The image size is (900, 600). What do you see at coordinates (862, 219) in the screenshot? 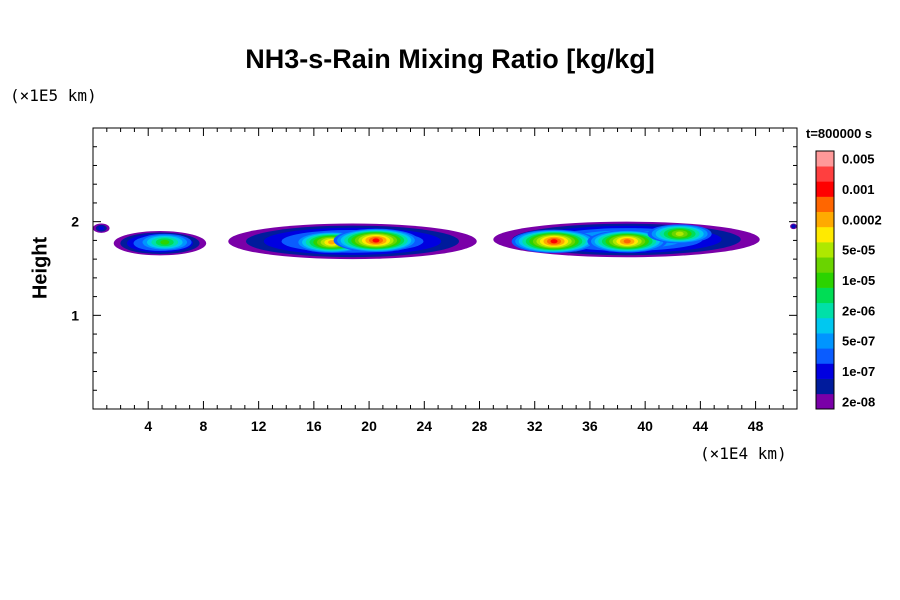
I see `colorbar-label: 0.0002` at bounding box center [862, 219].